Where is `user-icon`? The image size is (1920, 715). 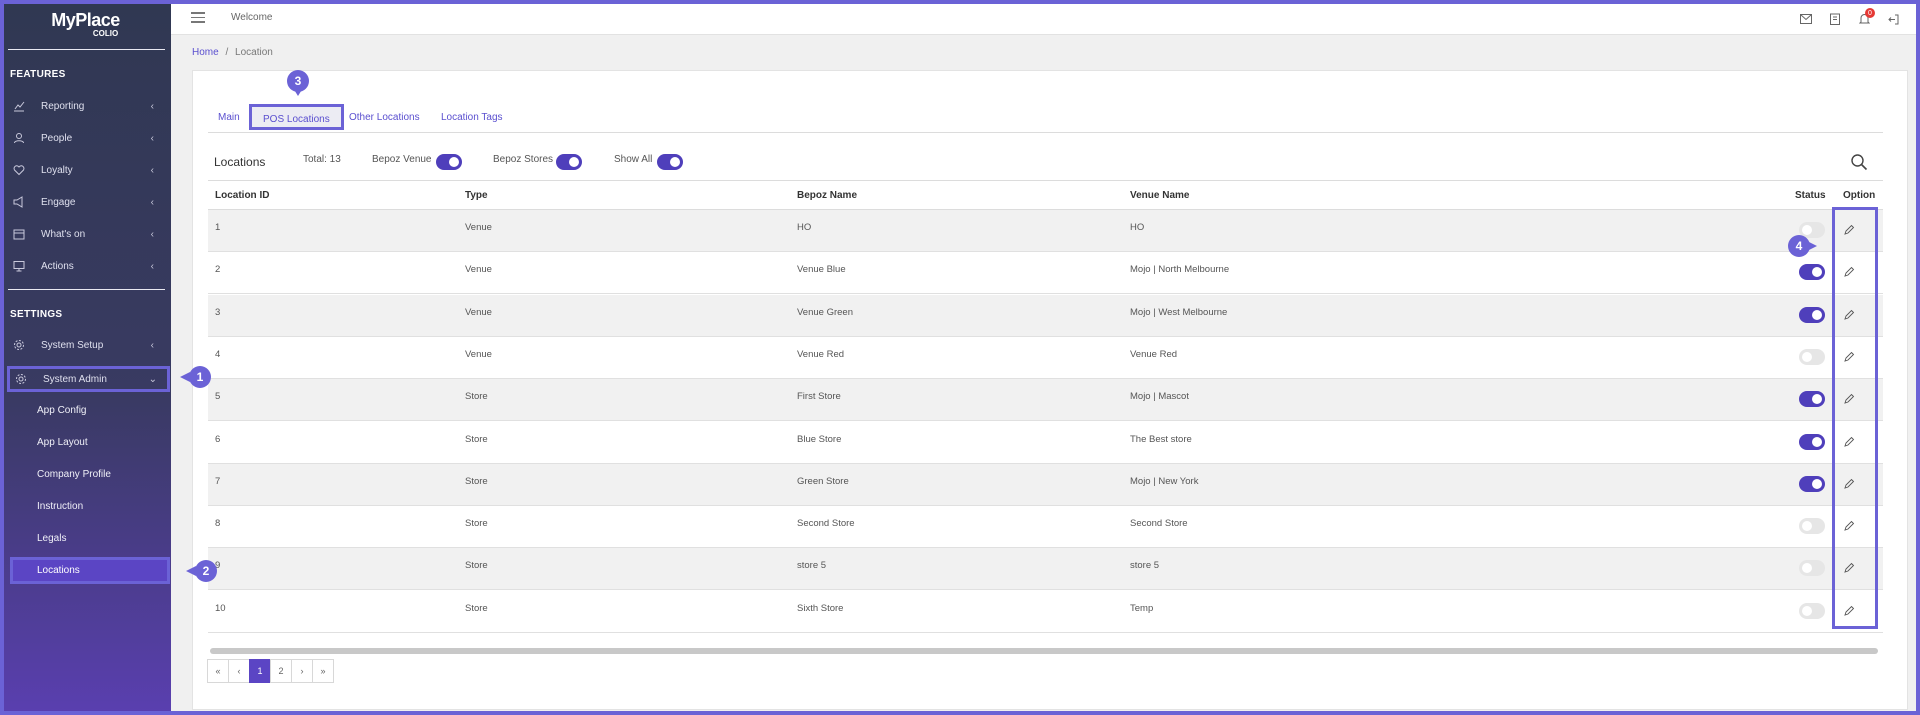
user-icon is located at coordinates (19, 138).